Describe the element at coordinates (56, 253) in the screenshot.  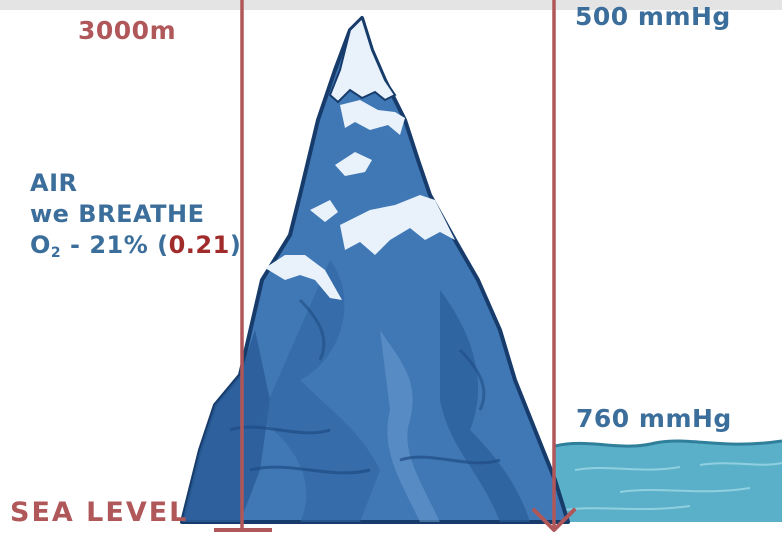
I see `oxygen-subscript: 2` at that location.